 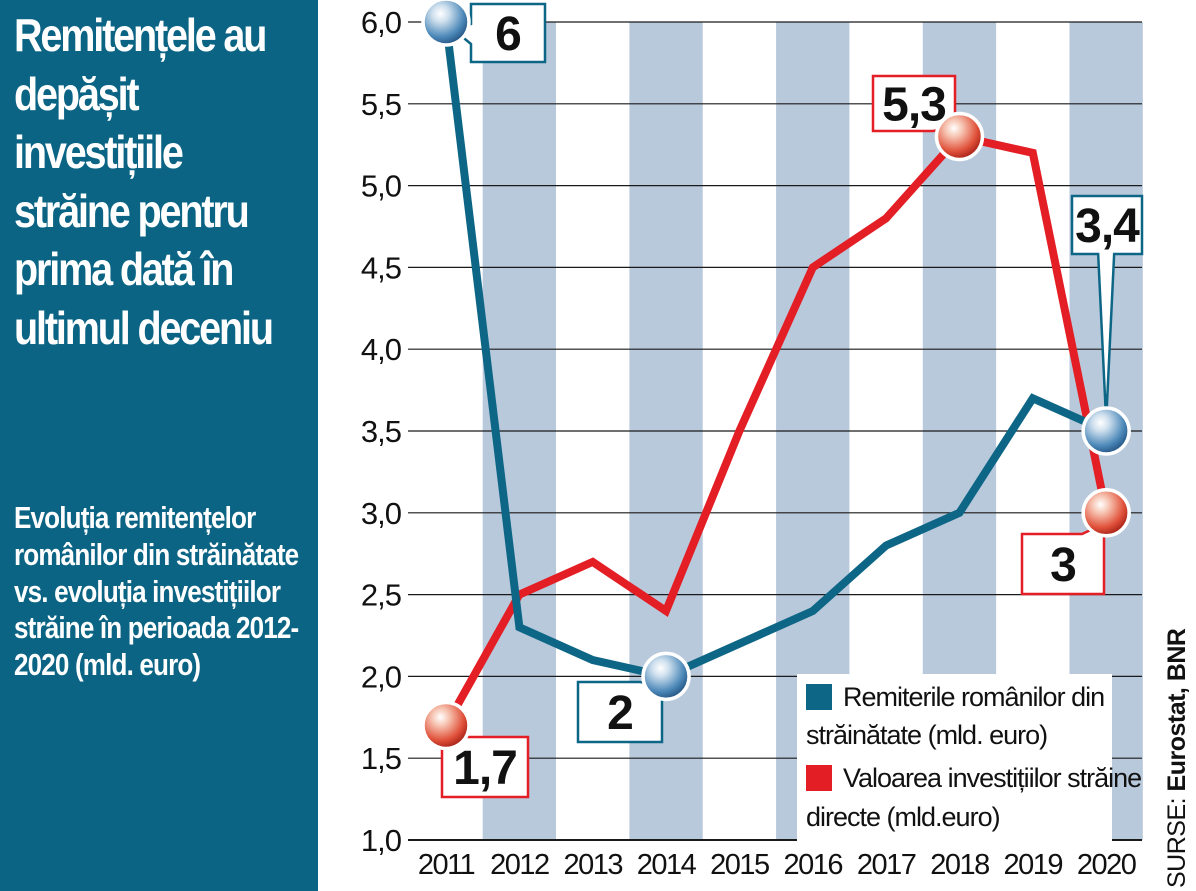 What do you see at coordinates (381, 267) in the screenshot?
I see `y-tick-label: 4,5` at bounding box center [381, 267].